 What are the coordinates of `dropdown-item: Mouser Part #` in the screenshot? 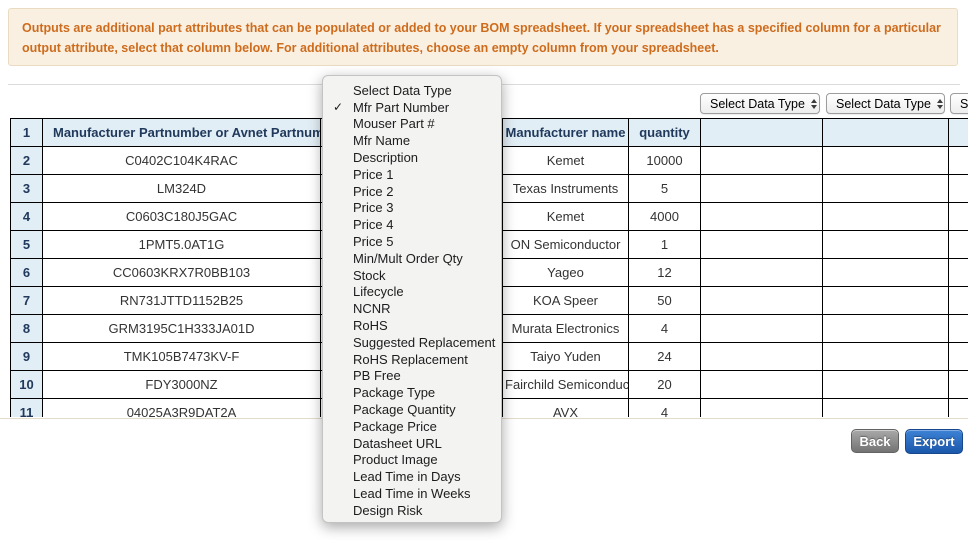 It's located at (412, 124).